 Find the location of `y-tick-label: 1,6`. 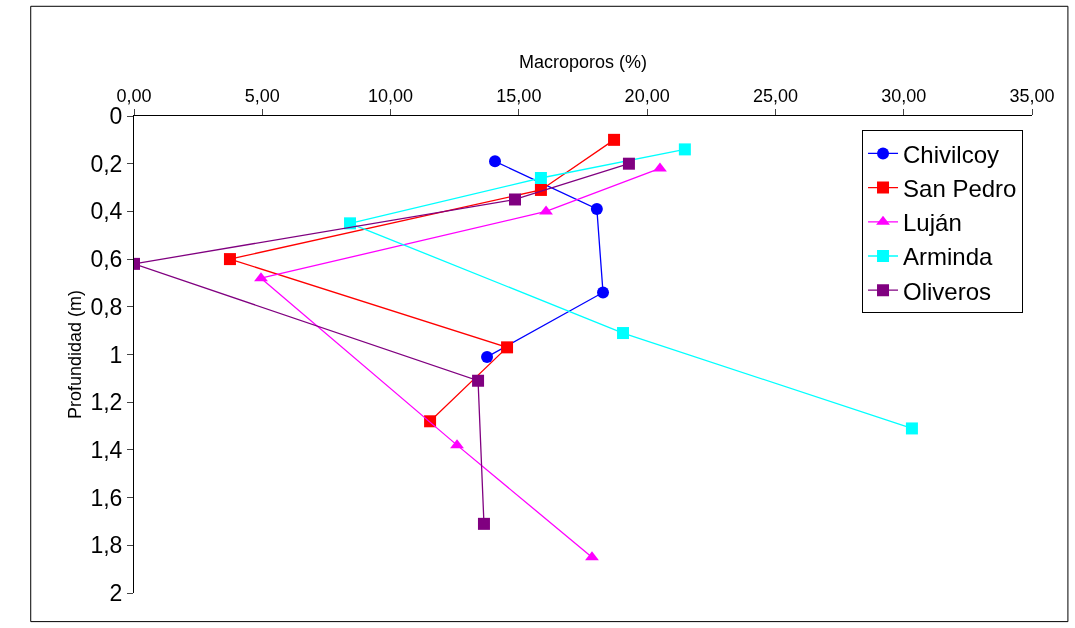

y-tick-label: 1,6 is located at coordinates (106, 497).